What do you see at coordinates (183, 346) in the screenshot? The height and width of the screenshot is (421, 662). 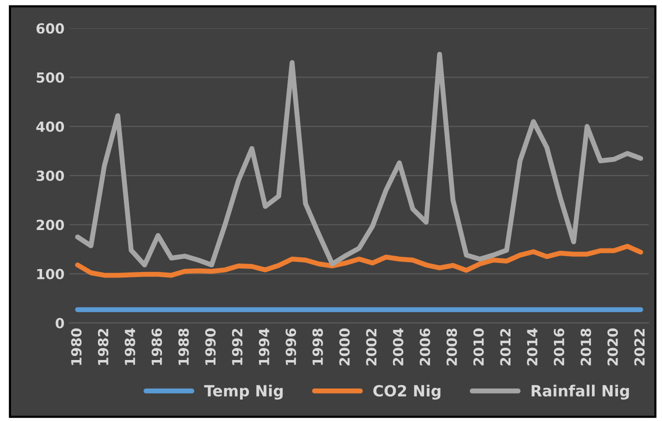 I see `x-tick-label: 1988` at bounding box center [183, 346].